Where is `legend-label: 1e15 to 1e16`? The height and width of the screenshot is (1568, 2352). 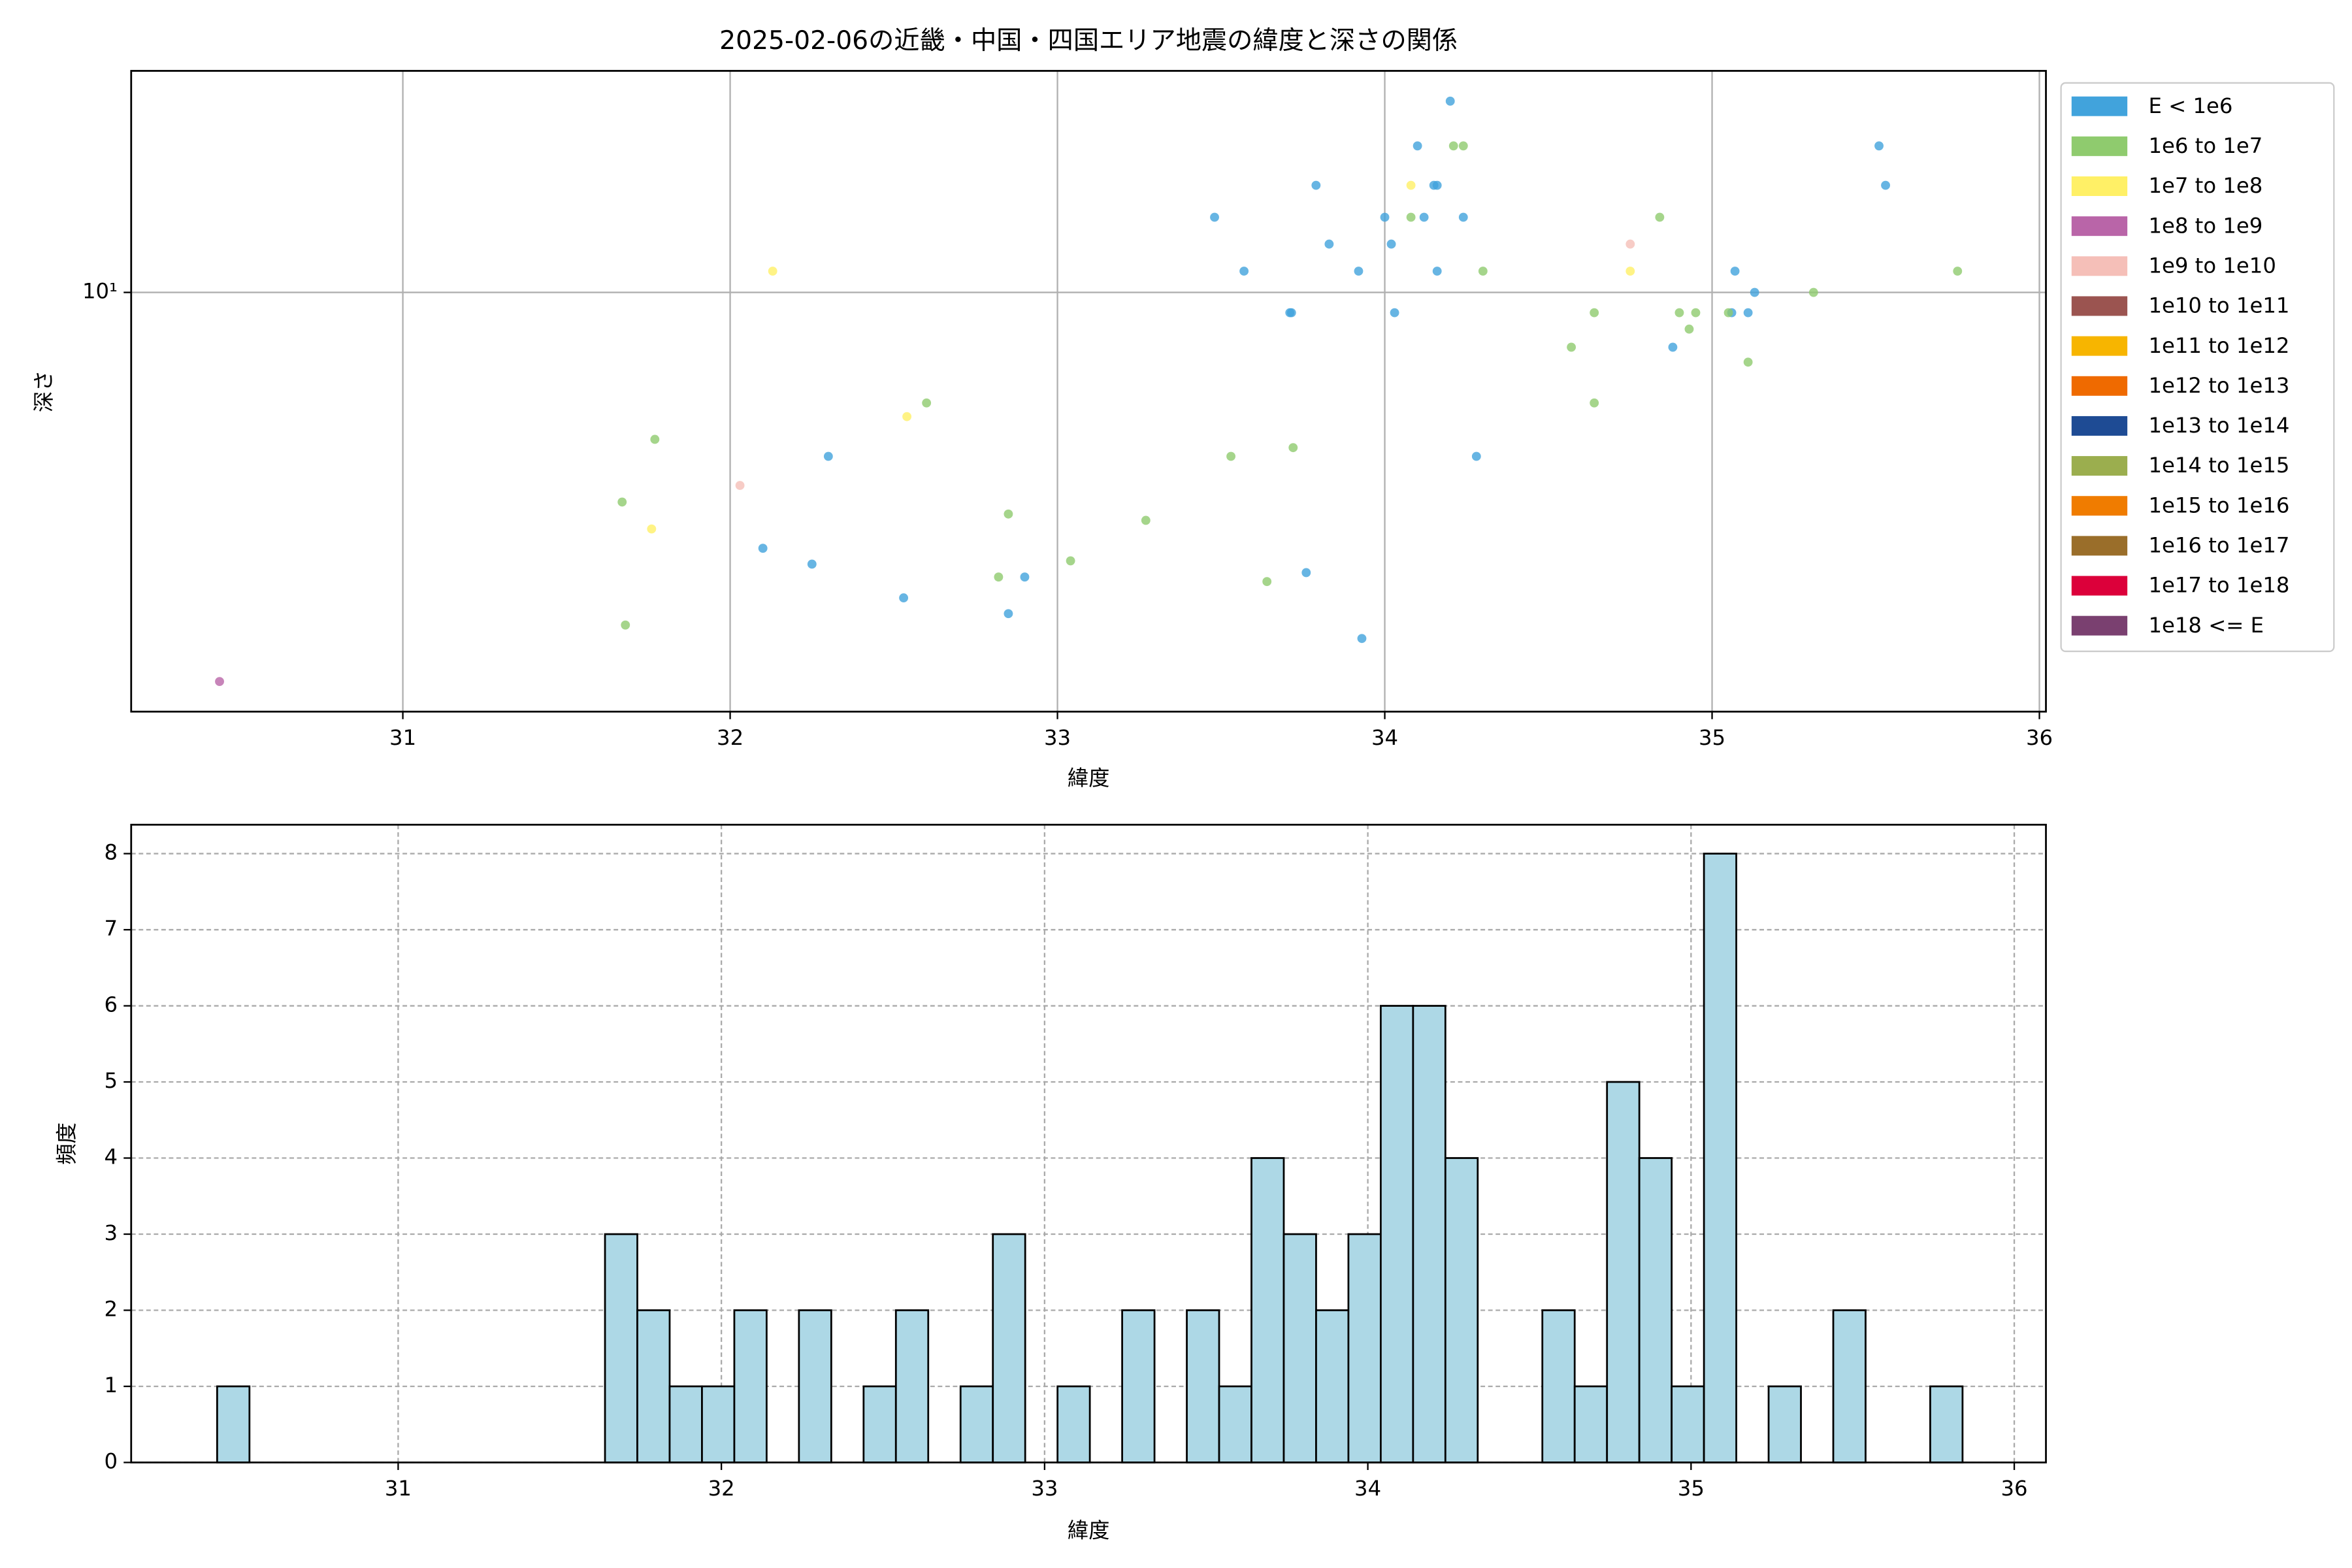
legend-label: 1e15 to 1e16 is located at coordinates (2218, 505).